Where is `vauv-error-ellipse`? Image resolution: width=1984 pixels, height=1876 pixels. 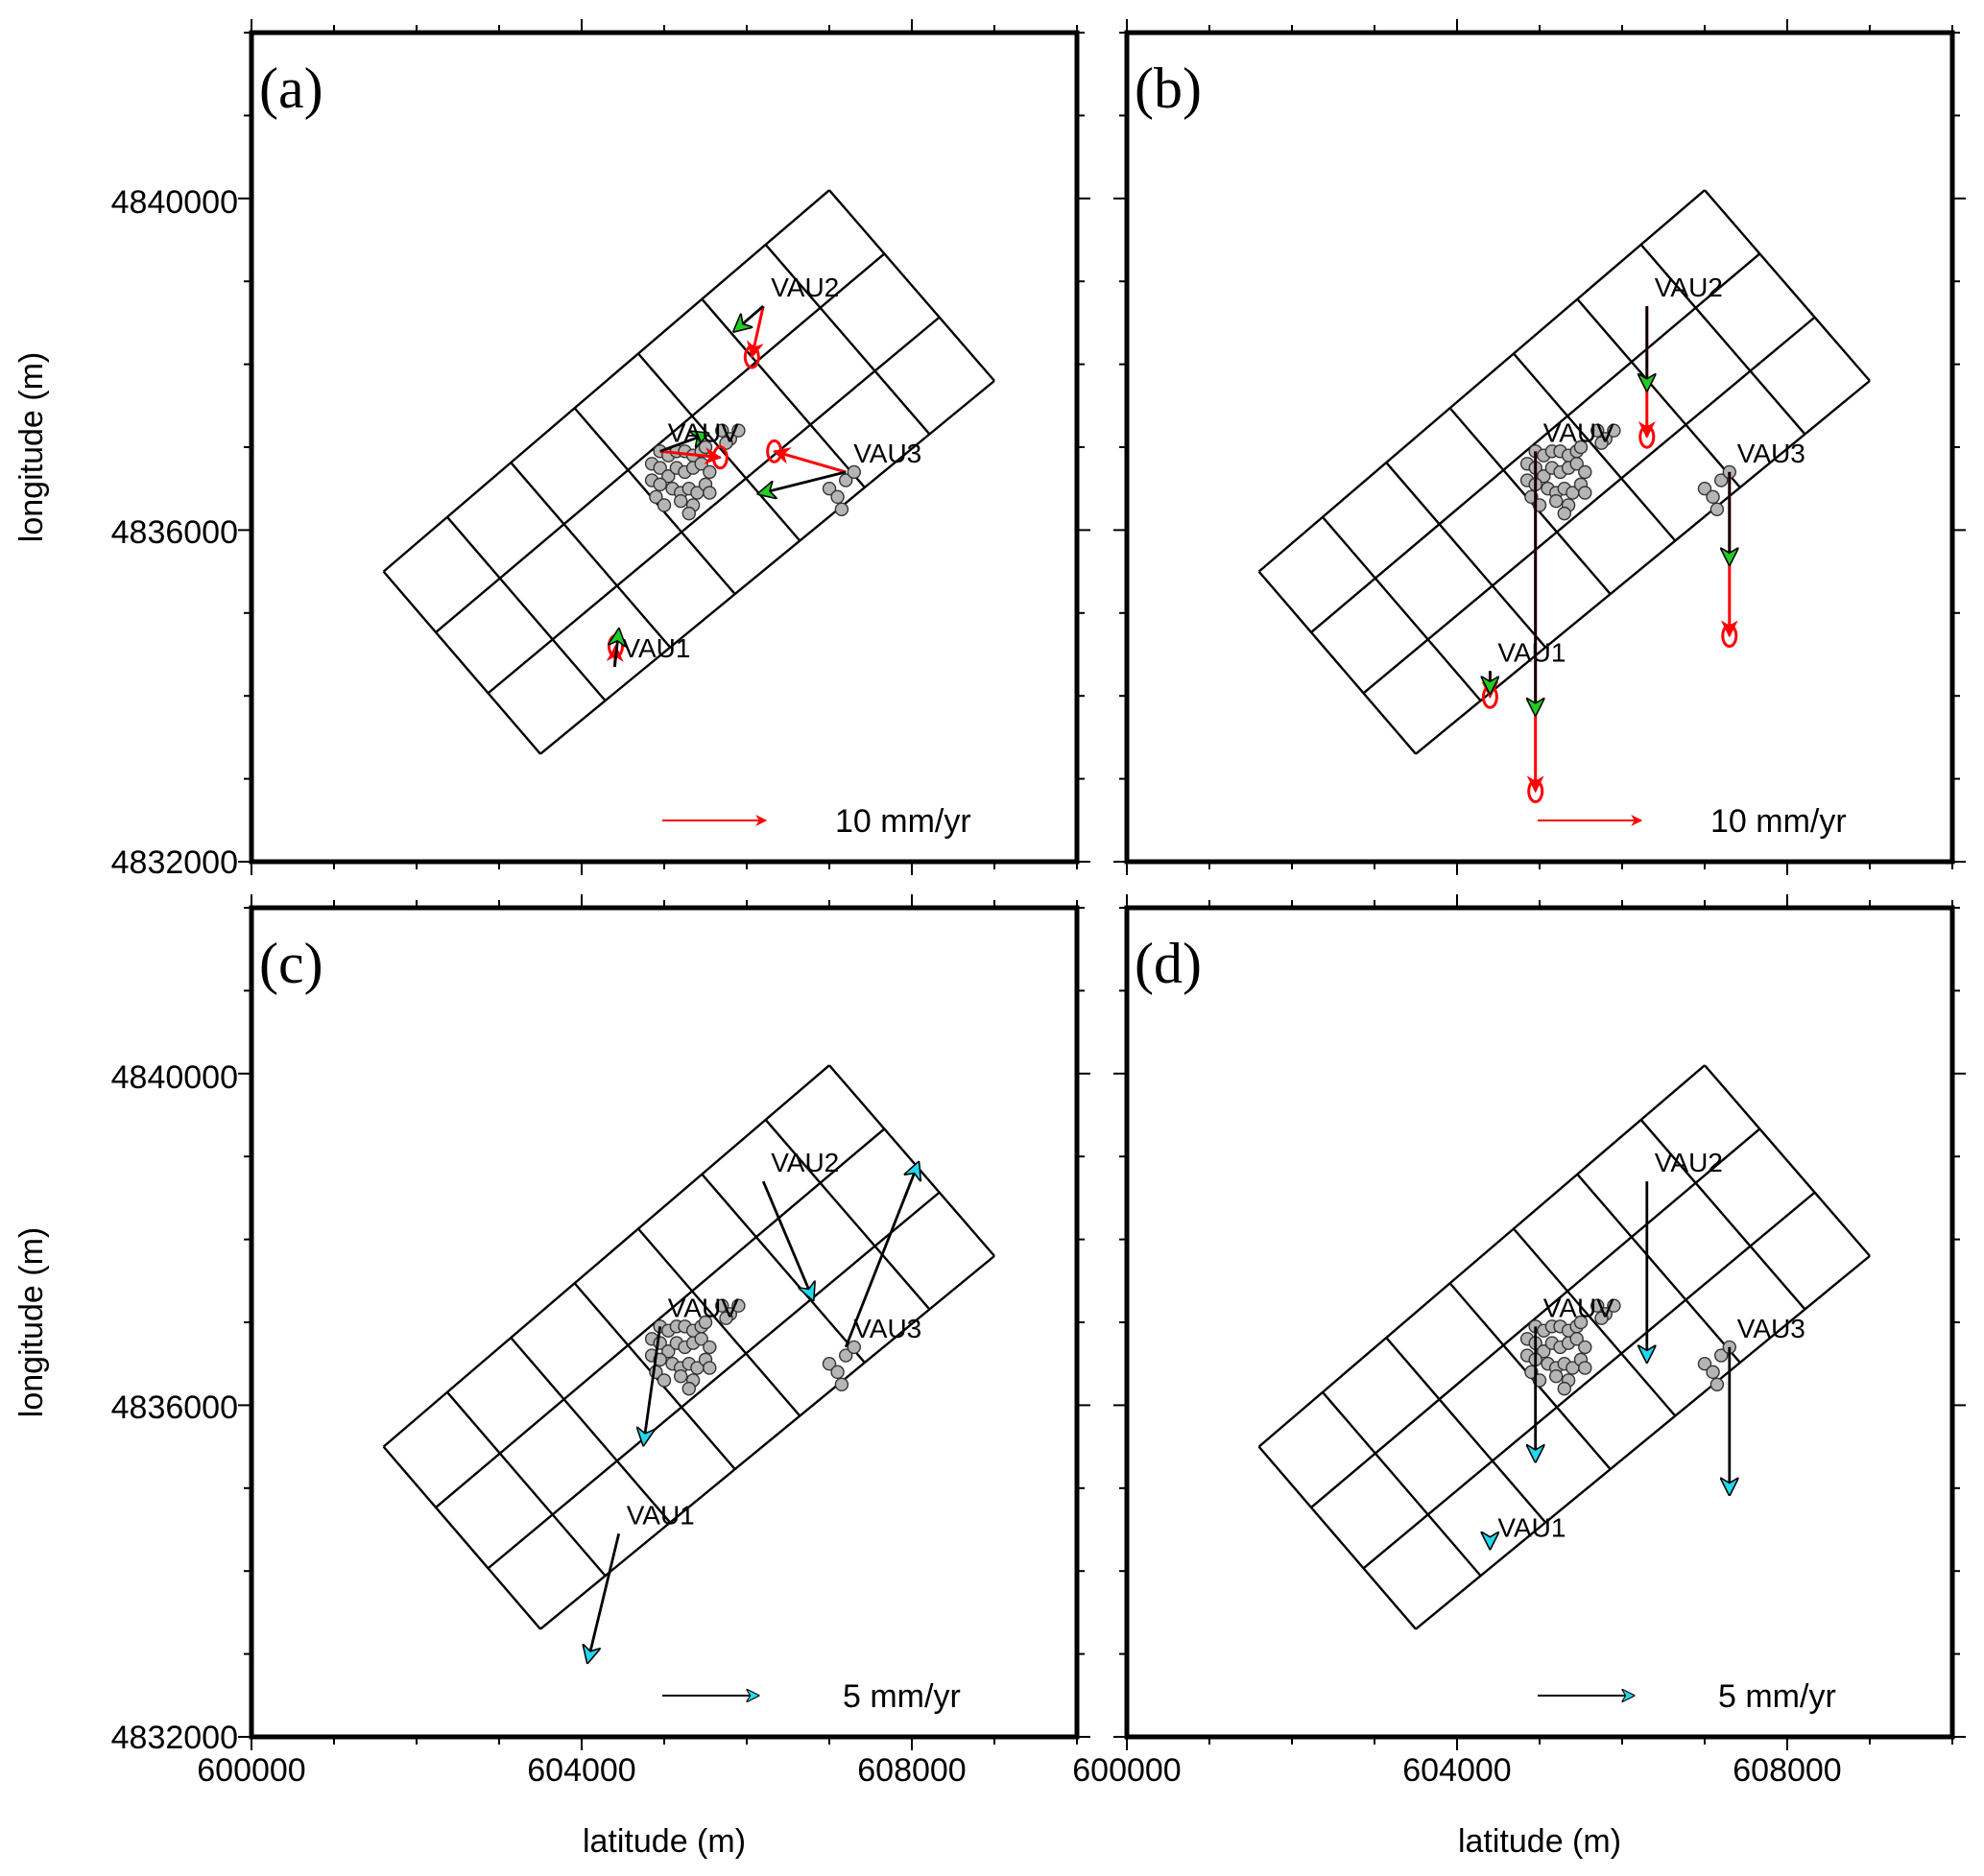 vauv-error-ellipse is located at coordinates (1535, 791).